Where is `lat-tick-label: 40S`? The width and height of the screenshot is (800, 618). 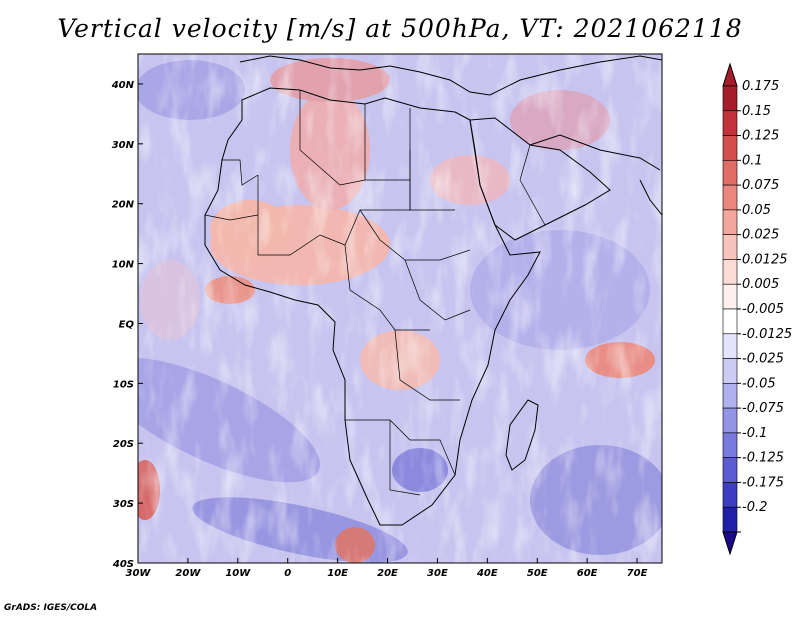
lat-tick-label: 40S is located at coordinates (123, 564).